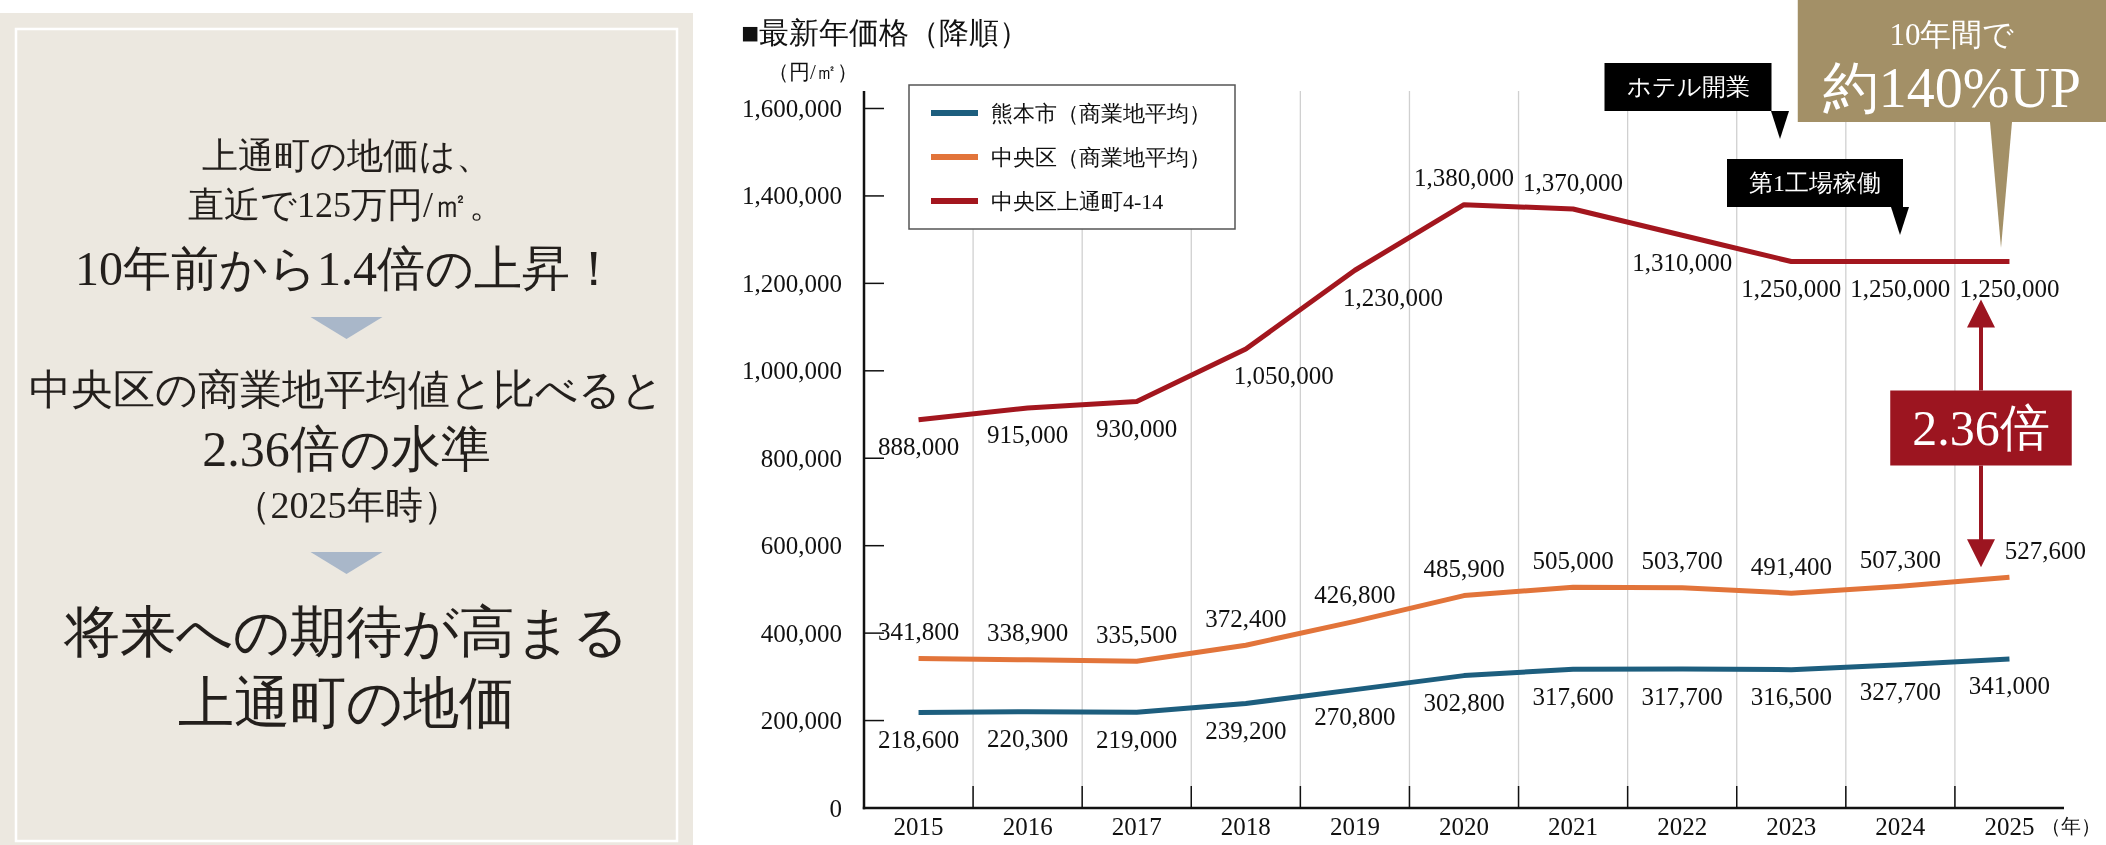 The width and height of the screenshot is (2106, 845). Describe the element at coordinates (2009, 826) in the screenshot. I see `x-tick-label: 2025` at that location.